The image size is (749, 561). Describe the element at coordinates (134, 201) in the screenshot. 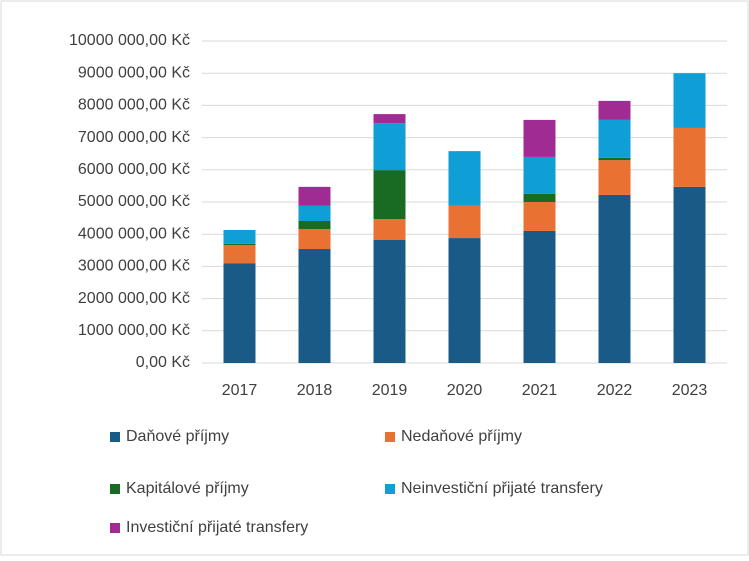

I see `y-tick-label: 5000 000,00 Kč` at that location.